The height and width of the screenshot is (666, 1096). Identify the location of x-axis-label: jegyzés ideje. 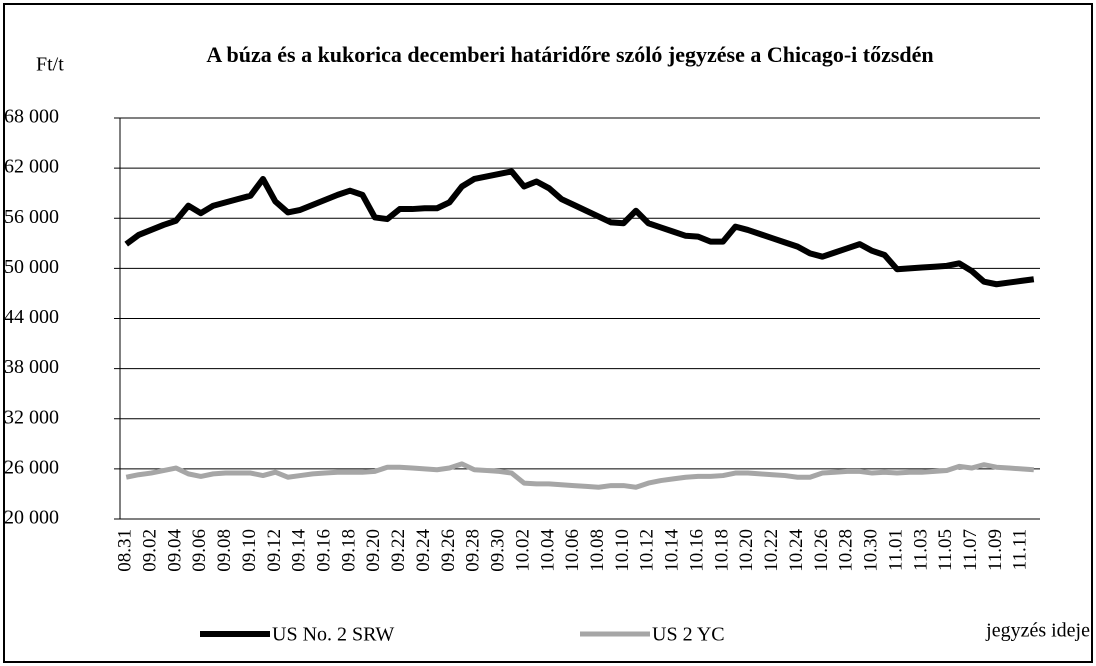
(1037, 631).